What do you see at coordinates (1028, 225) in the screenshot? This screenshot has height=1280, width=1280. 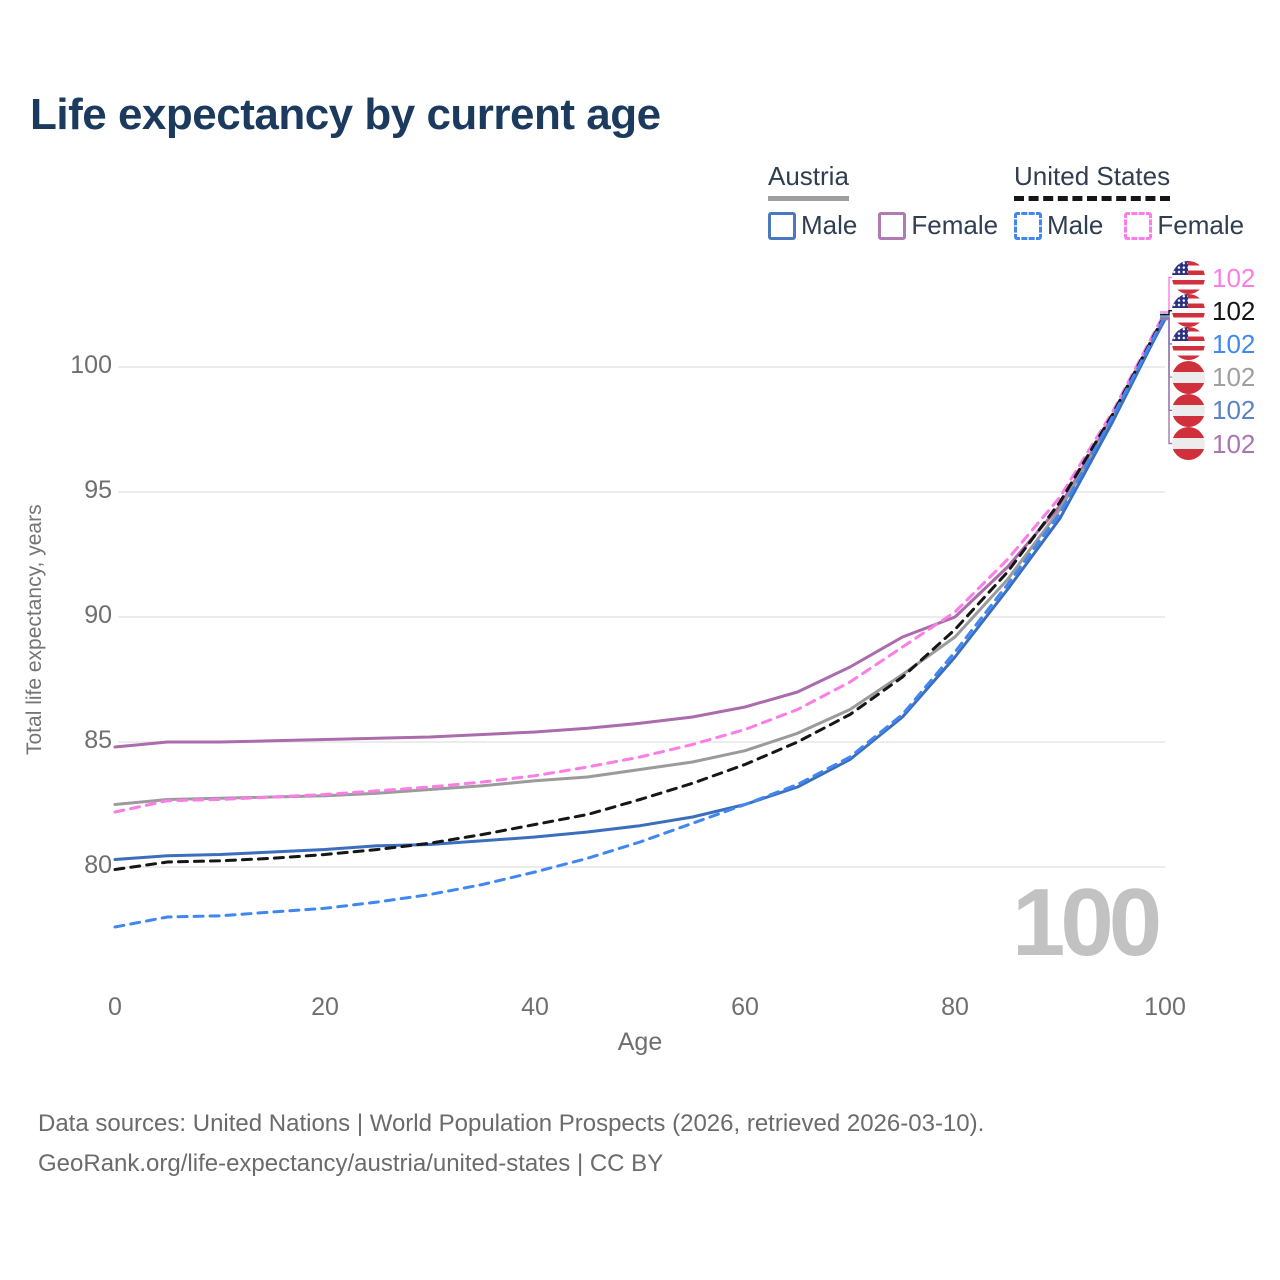 I see `legend-swatch-us-male` at bounding box center [1028, 225].